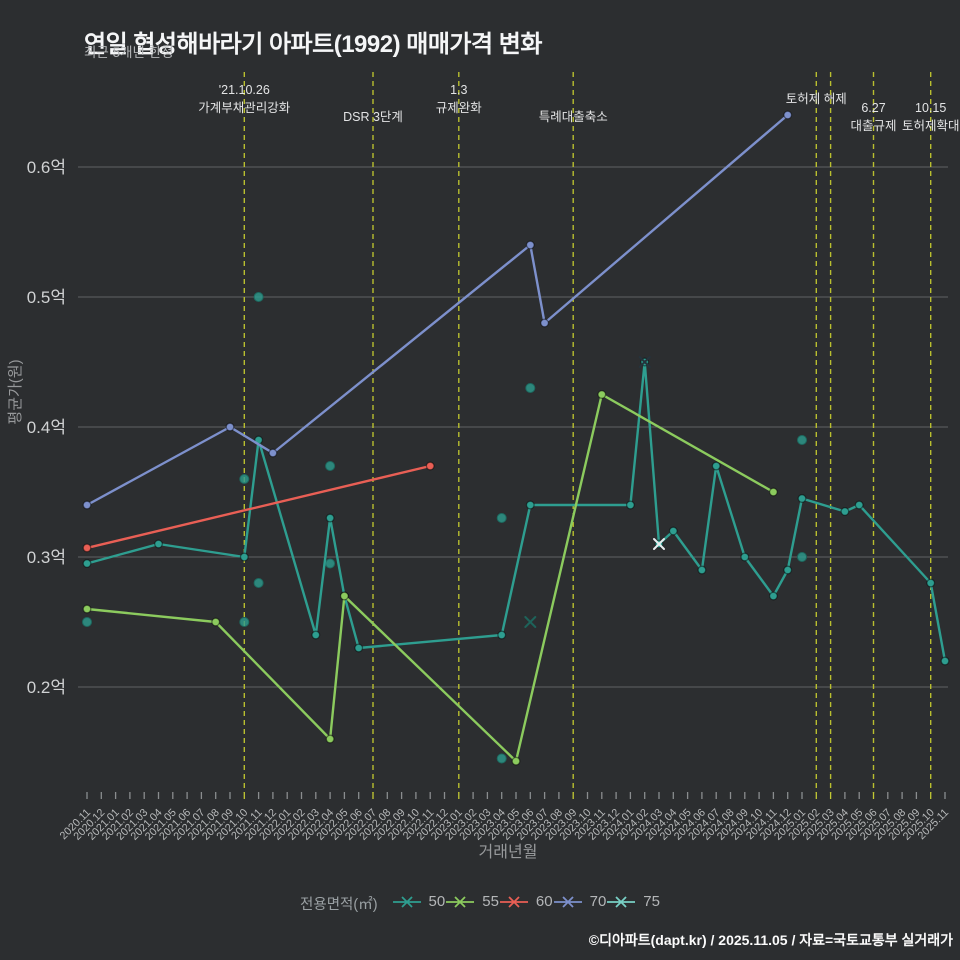 The width and height of the screenshot is (960, 960). What do you see at coordinates (15, 391) in the screenshot?
I see `y-axis-title: 평균가(원)` at bounding box center [15, 391].